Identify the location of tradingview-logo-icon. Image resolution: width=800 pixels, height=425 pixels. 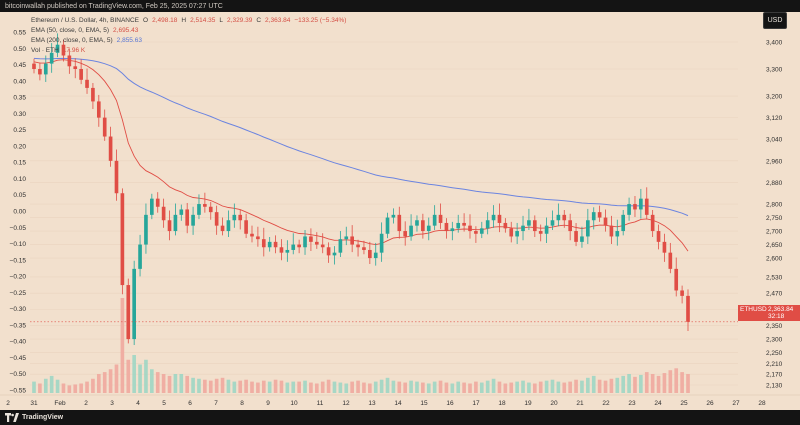
(12, 417).